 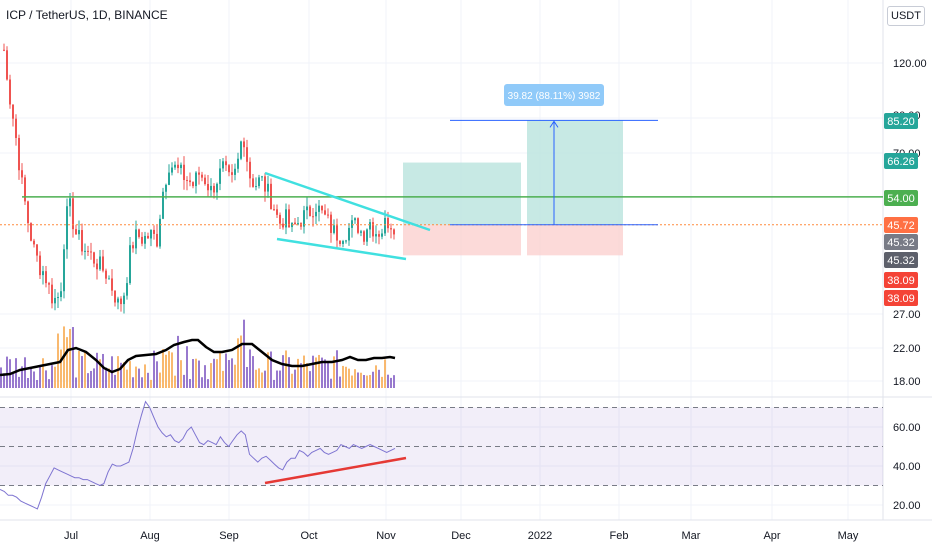 What do you see at coordinates (901, 260) in the screenshot?
I see `price-badge` at bounding box center [901, 260].